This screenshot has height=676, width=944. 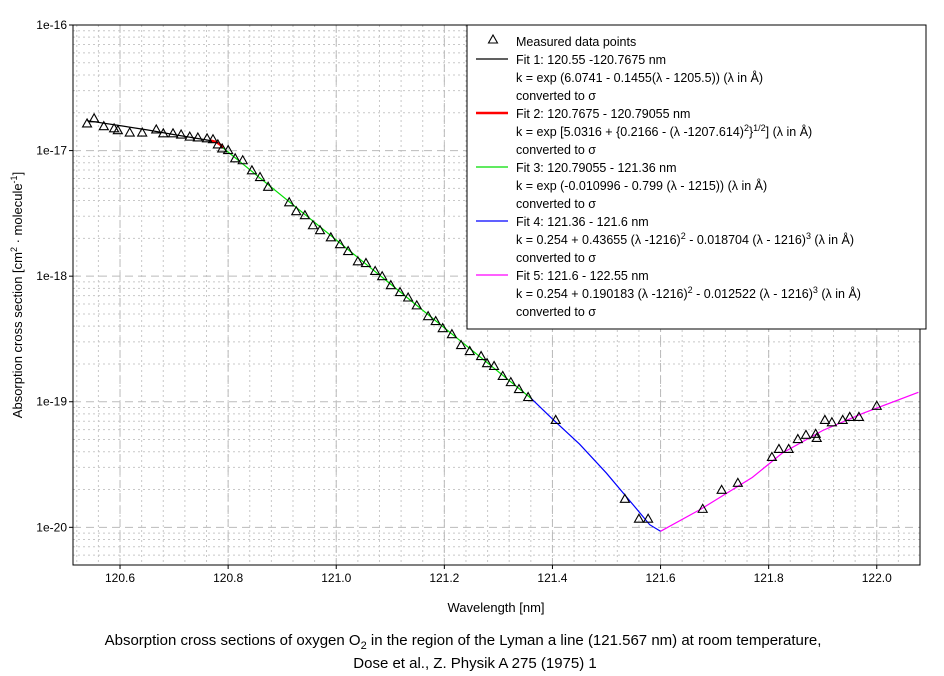 What do you see at coordinates (120, 578) in the screenshot?
I see `x-tick-label: 120.6` at bounding box center [120, 578].